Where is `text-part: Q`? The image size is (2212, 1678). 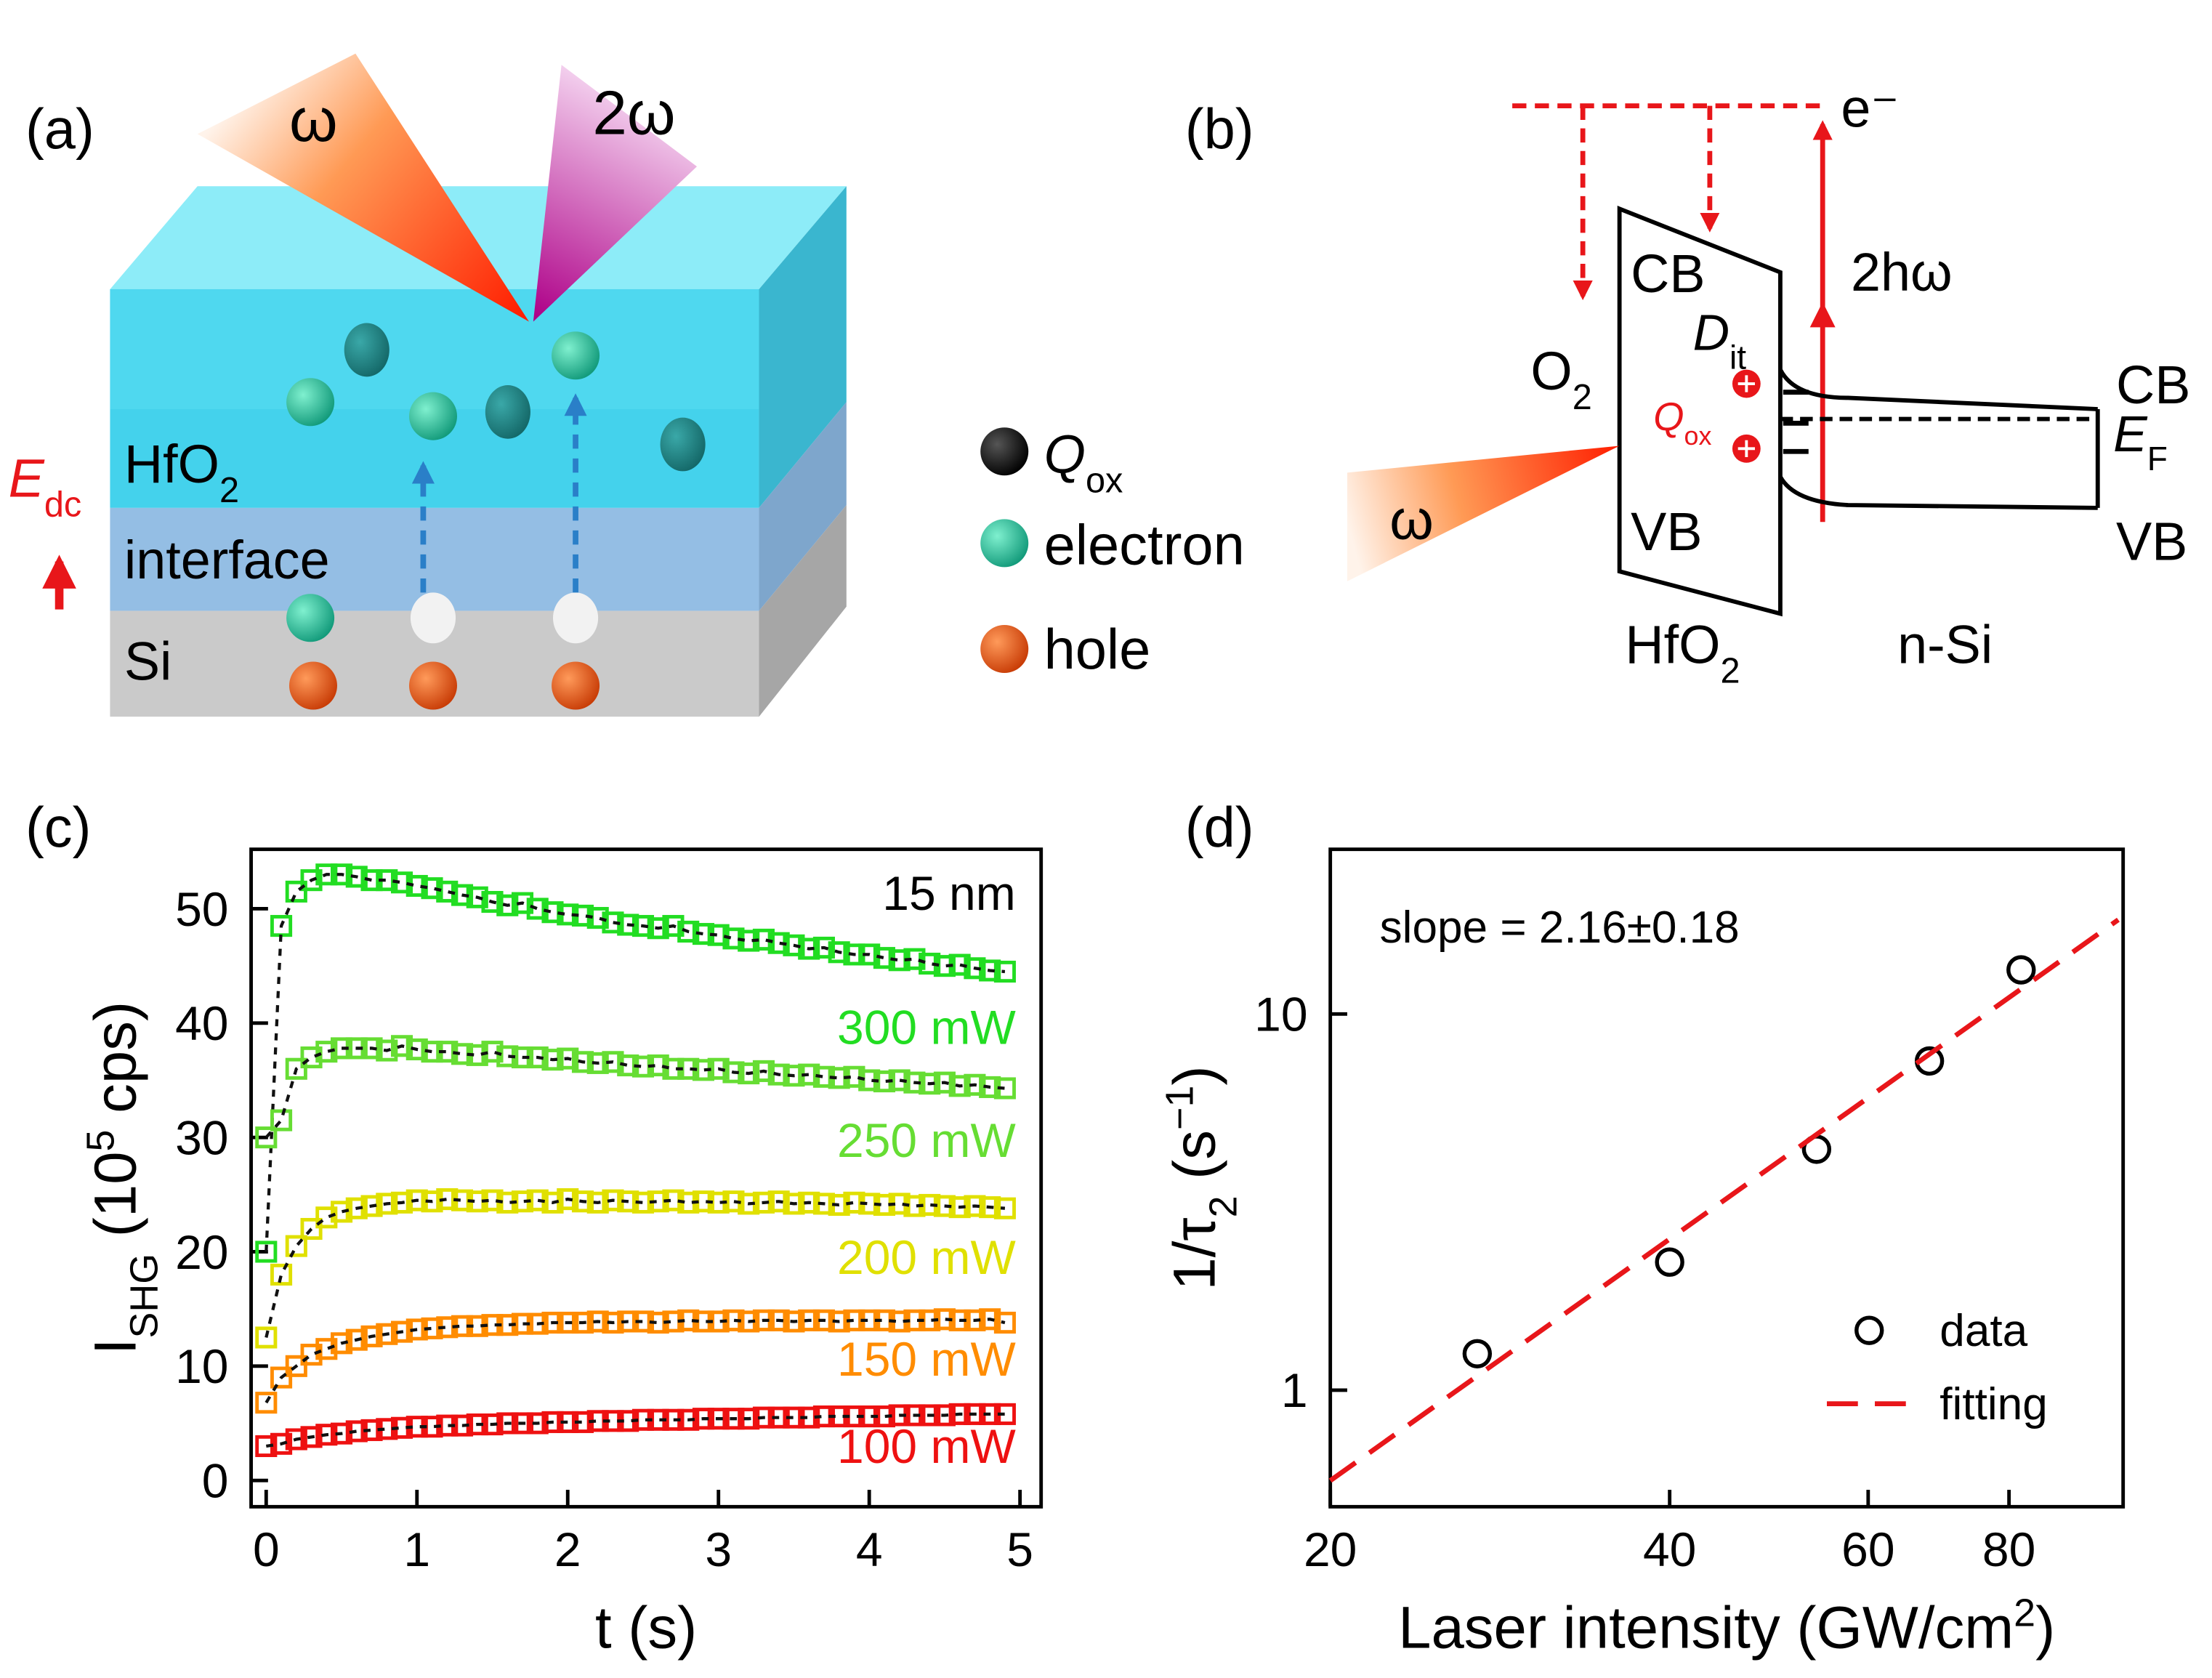
text-part: Q is located at coordinates (1668, 417).